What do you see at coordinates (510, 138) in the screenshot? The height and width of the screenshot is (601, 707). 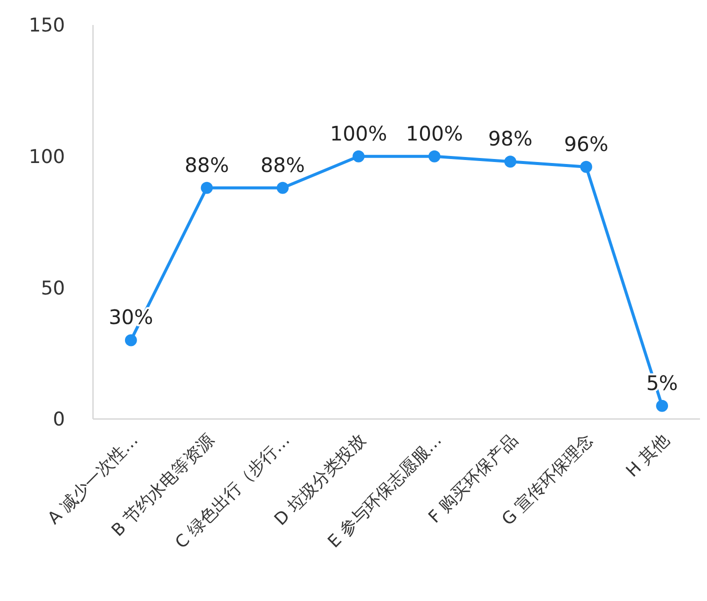 I see `data-label: 98%` at bounding box center [510, 138].